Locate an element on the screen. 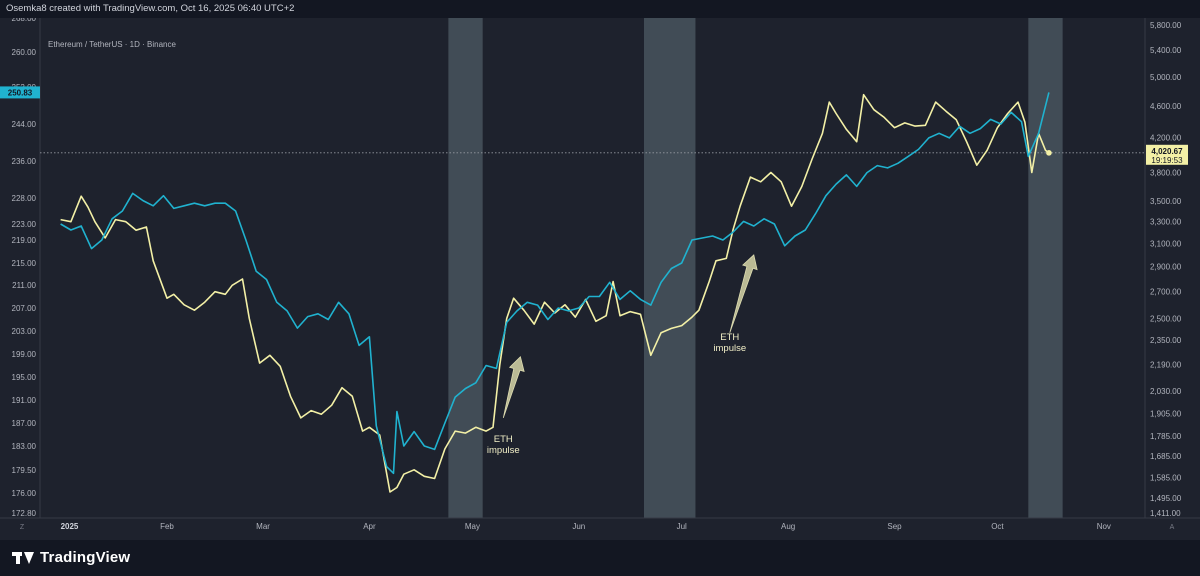  annotation-arrow1 is located at coordinates (513, 387).